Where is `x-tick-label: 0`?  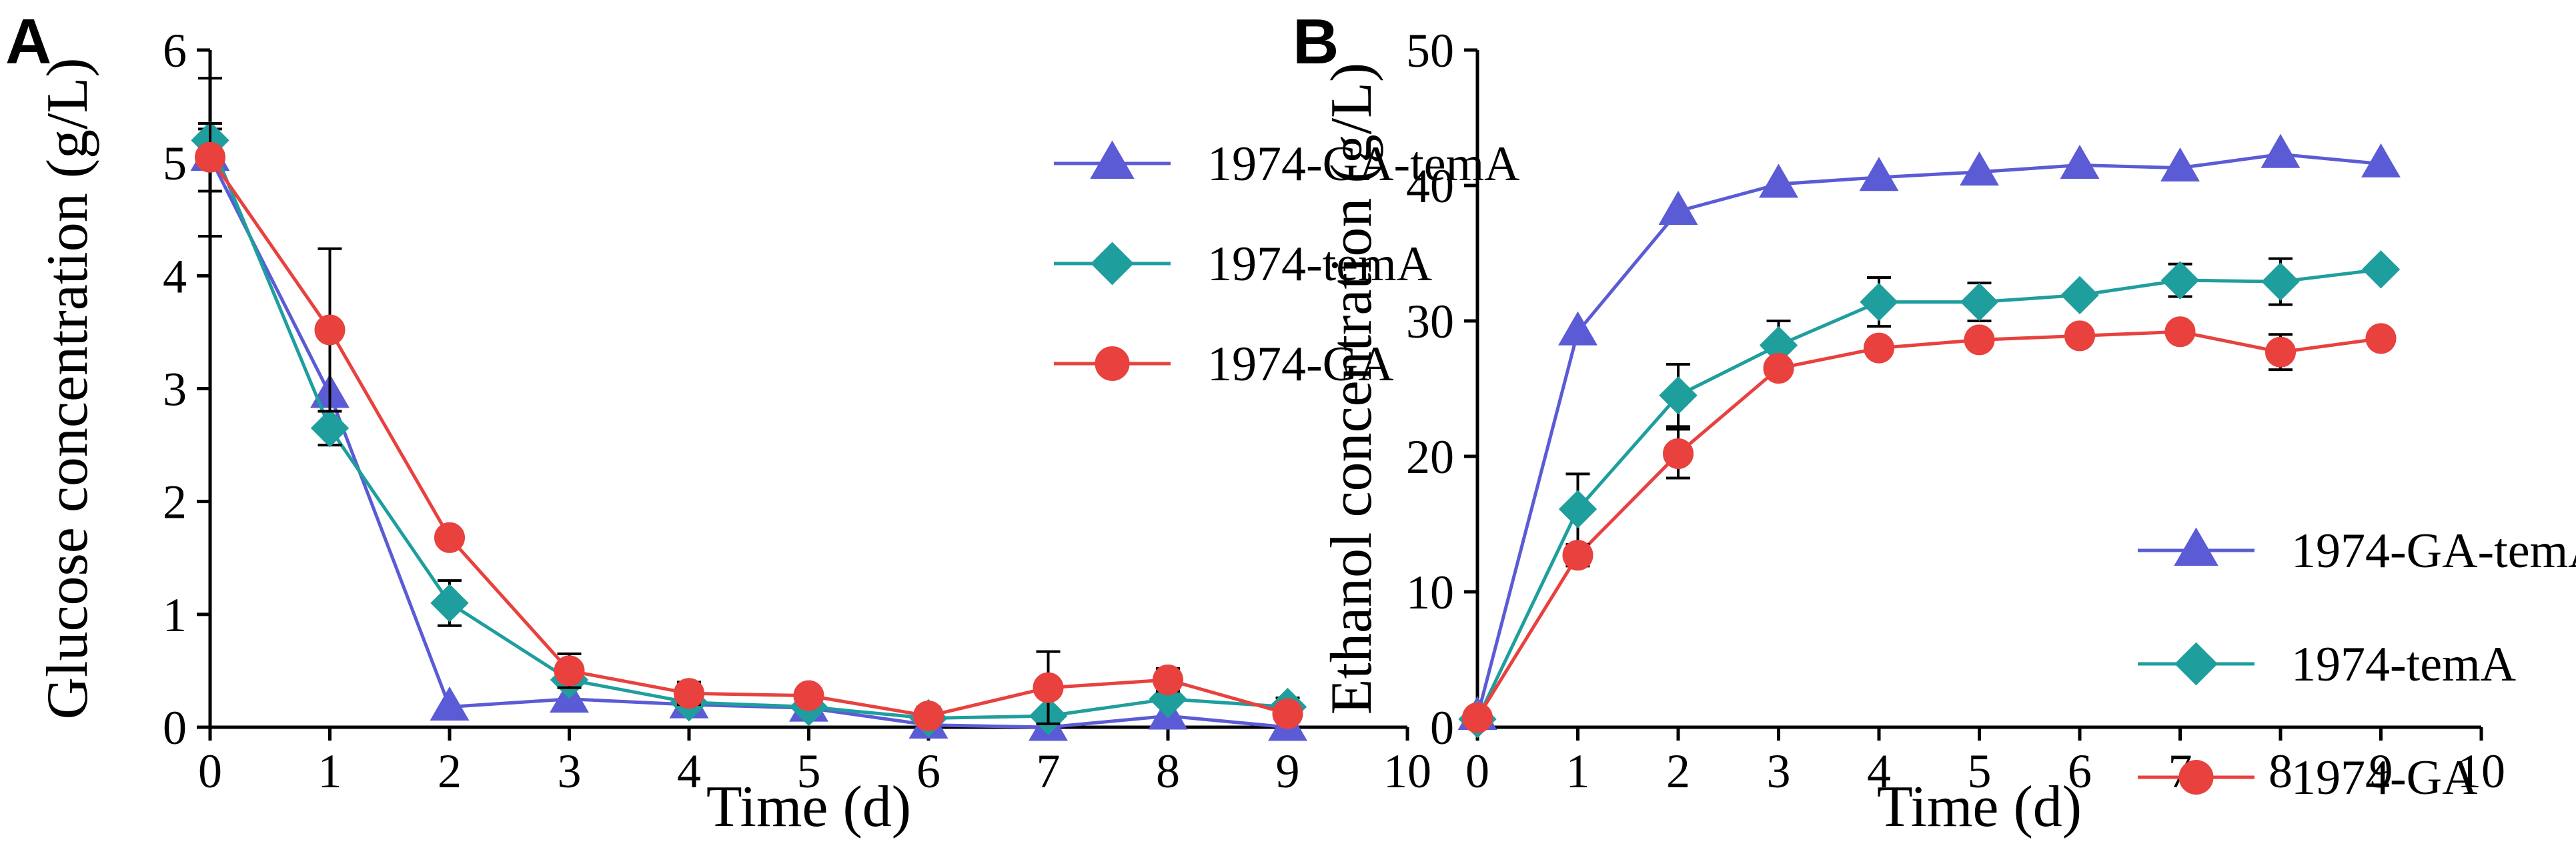 x-tick-label: 0 is located at coordinates (210, 771).